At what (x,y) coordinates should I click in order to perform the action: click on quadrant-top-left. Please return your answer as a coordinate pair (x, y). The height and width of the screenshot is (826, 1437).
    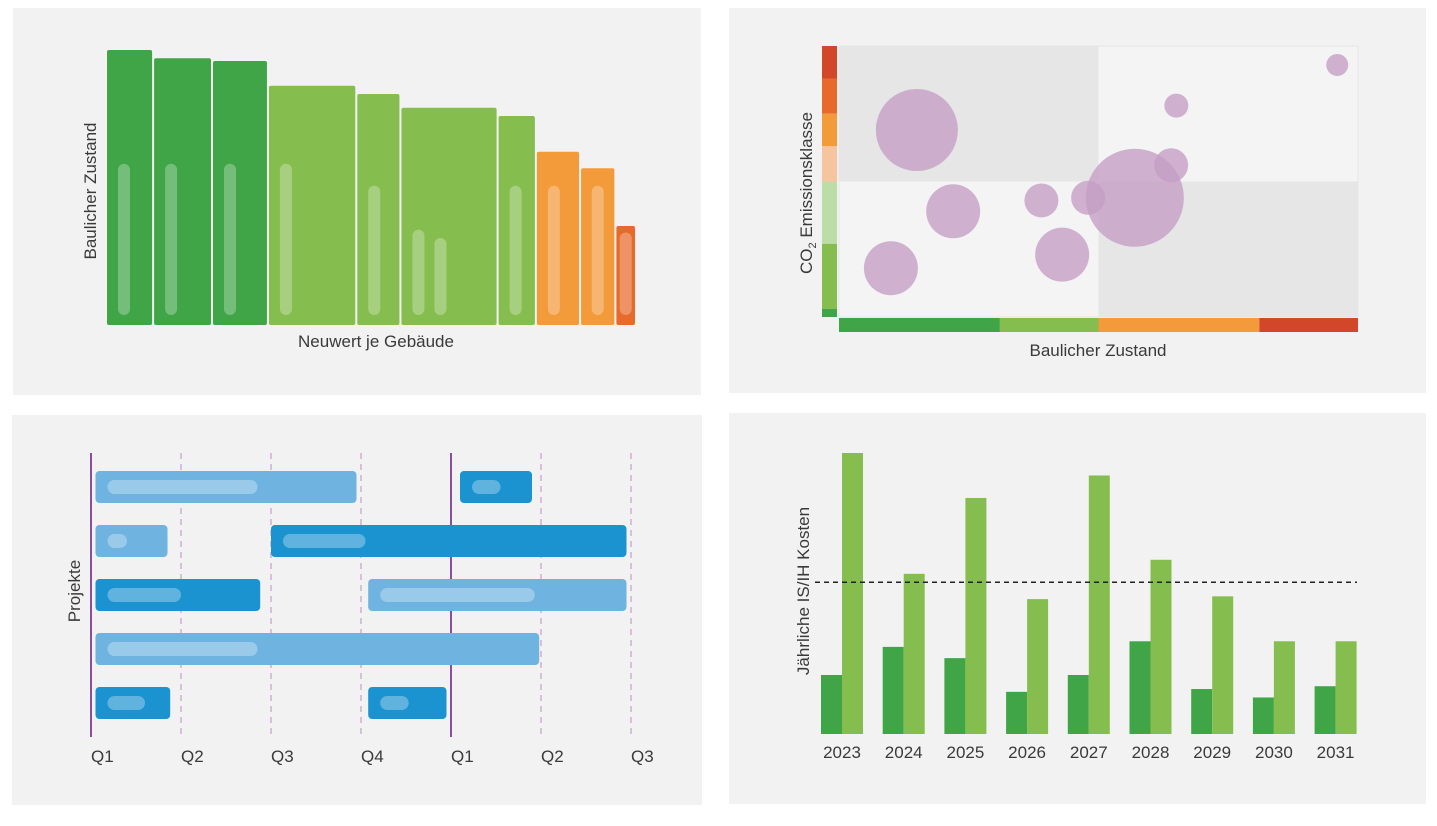
    Looking at the image, I should click on (969, 114).